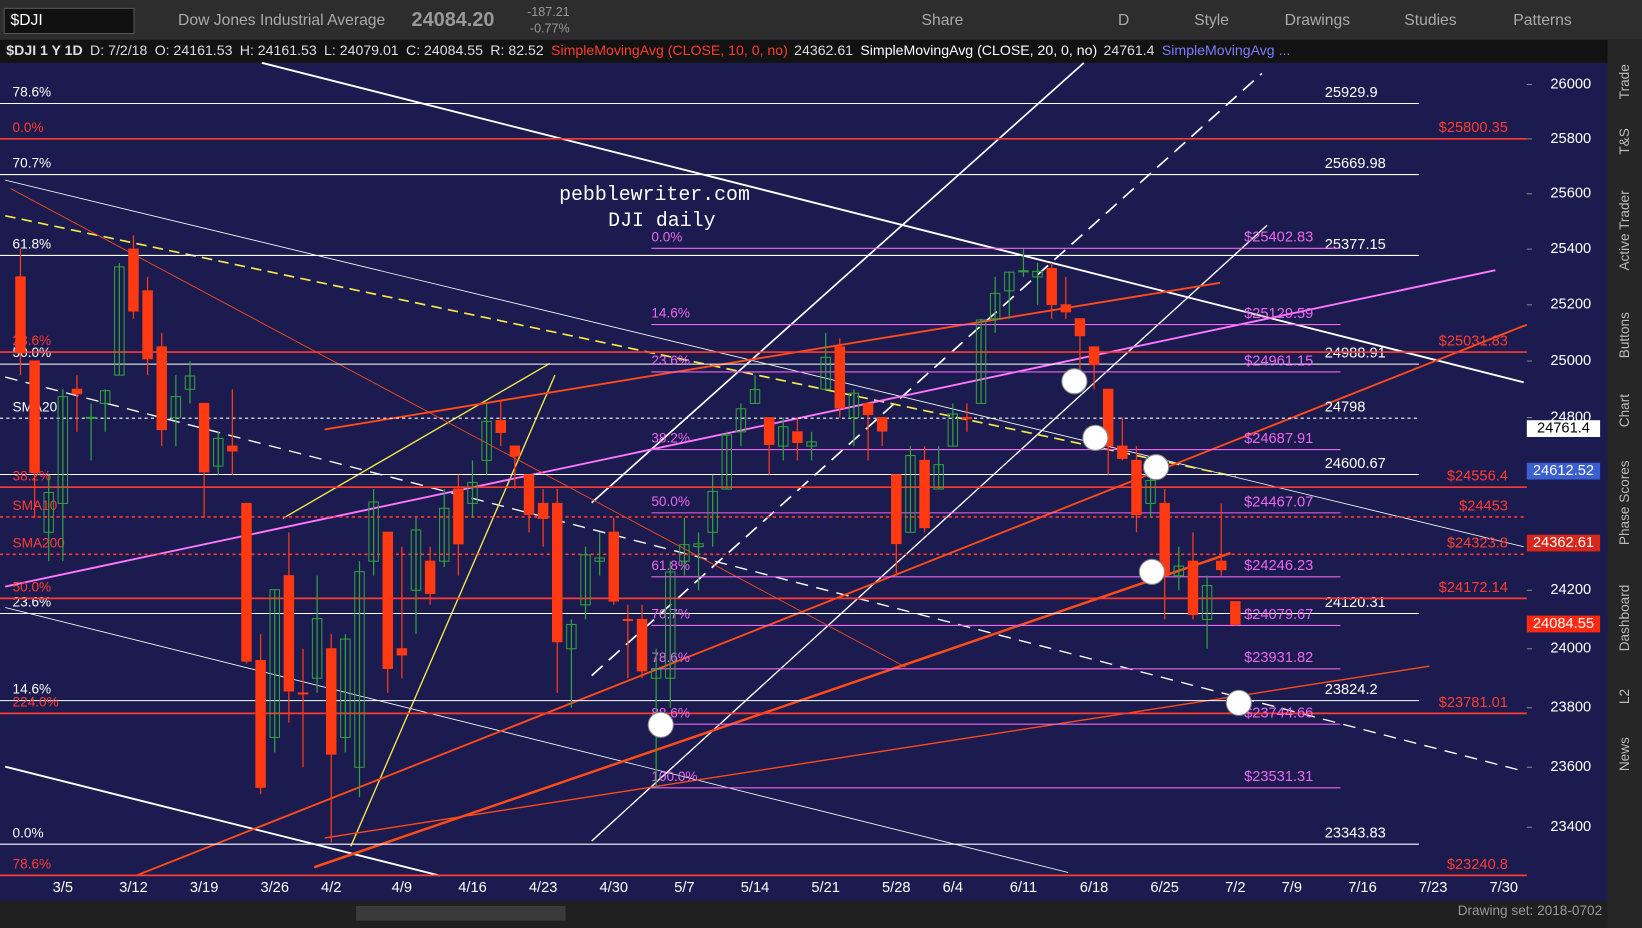 The height and width of the screenshot is (928, 1642). Describe the element at coordinates (1351, 690) in the screenshot. I see `level-label: 23824.2` at that location.